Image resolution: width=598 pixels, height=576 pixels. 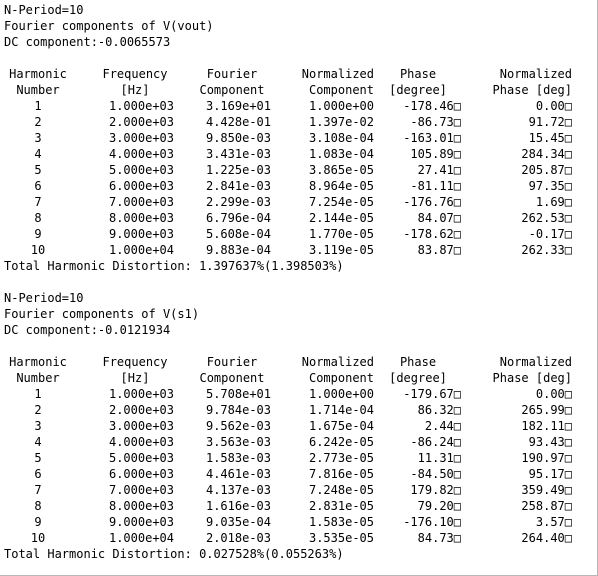 What do you see at coordinates (38, 122) in the screenshot?
I see `harmonic-number-cell: 2` at bounding box center [38, 122].